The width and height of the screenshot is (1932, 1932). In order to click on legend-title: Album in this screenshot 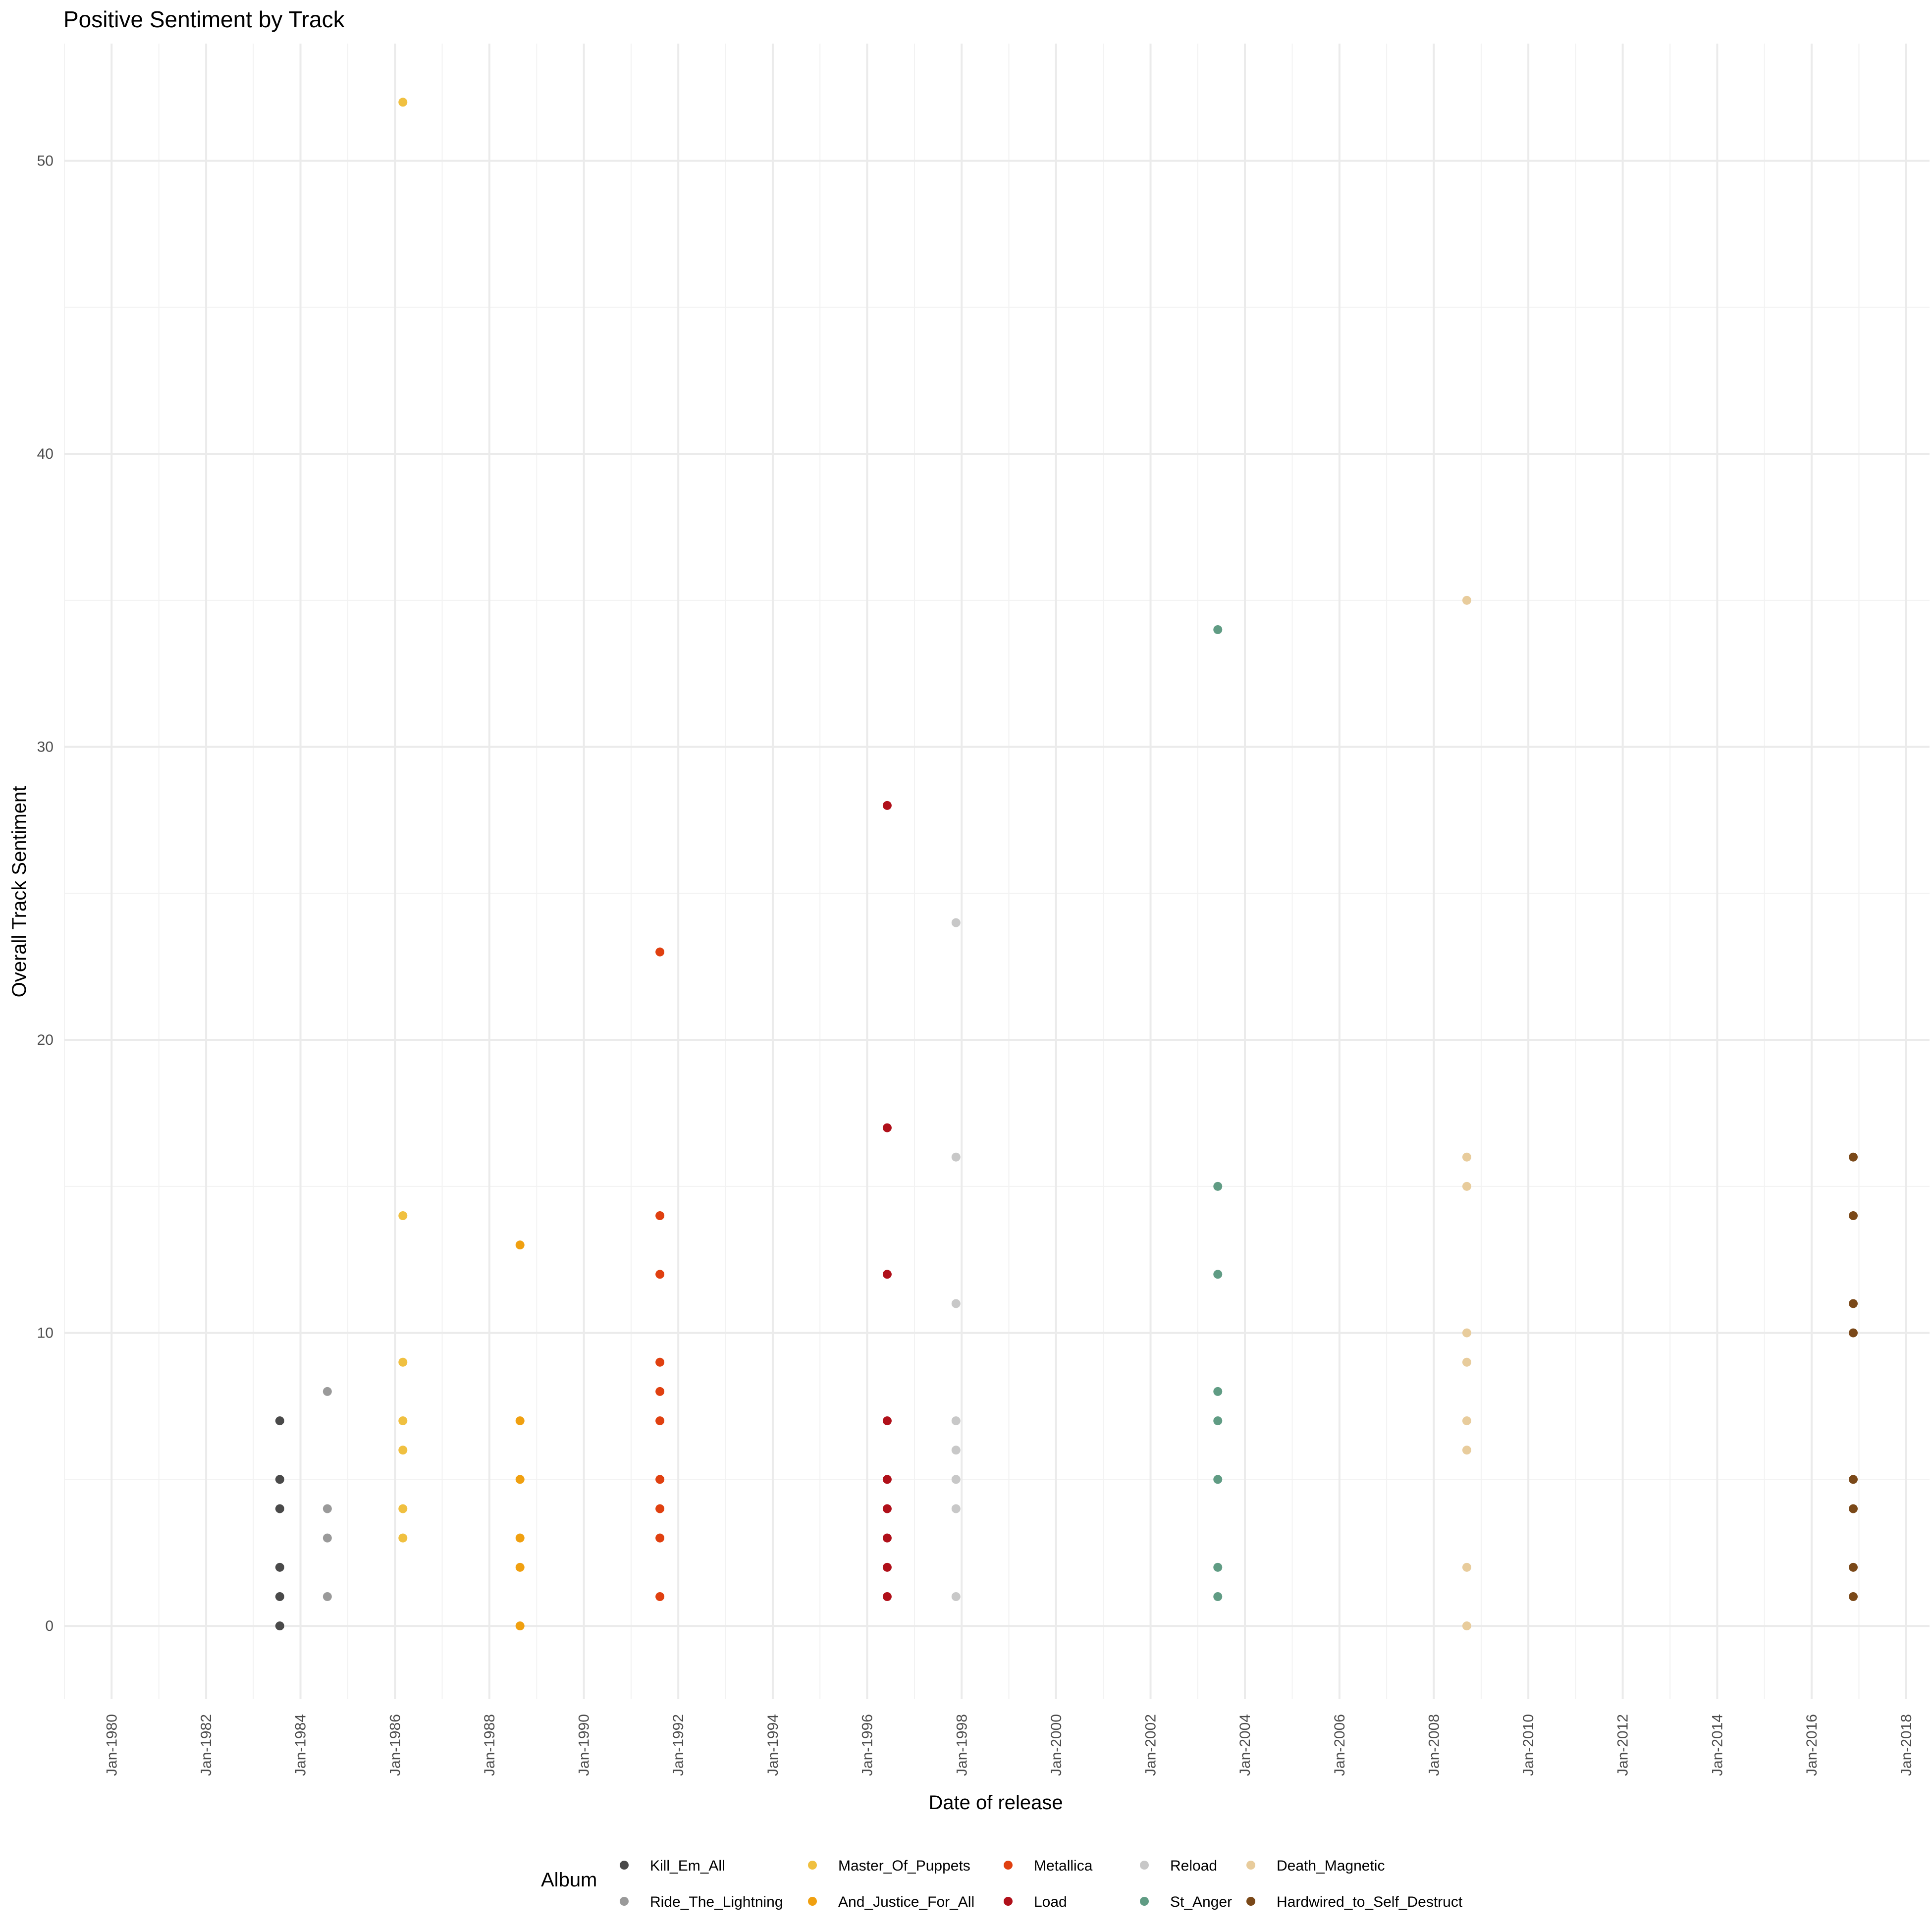, I will do `click(569, 1880)`.